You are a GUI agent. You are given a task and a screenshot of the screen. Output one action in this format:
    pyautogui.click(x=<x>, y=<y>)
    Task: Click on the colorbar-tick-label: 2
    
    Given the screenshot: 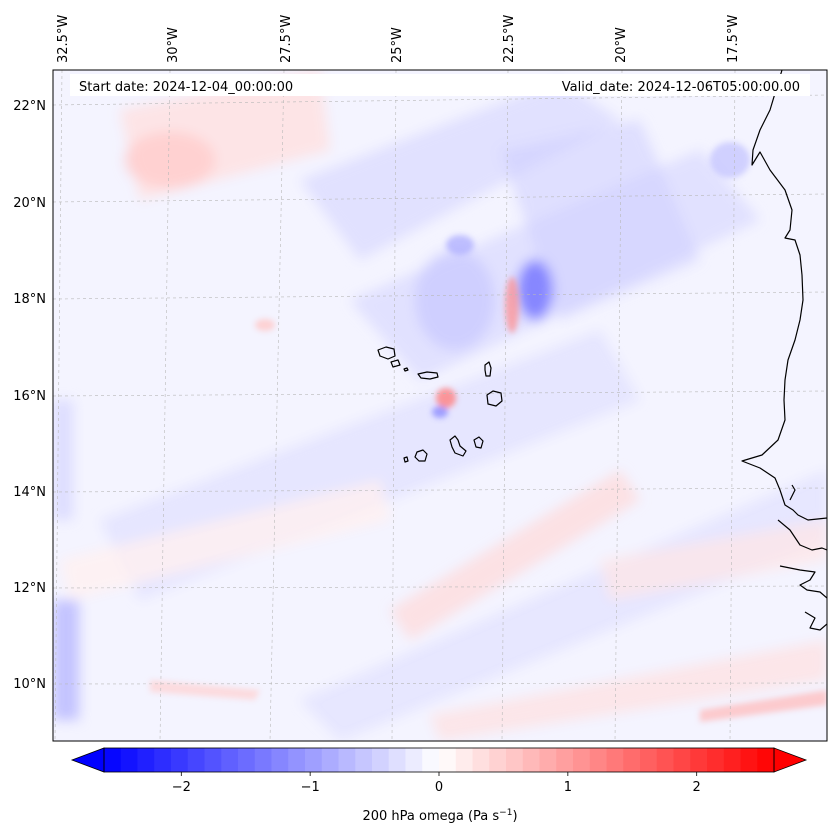 What is the action you would take?
    pyautogui.click(x=697, y=787)
    